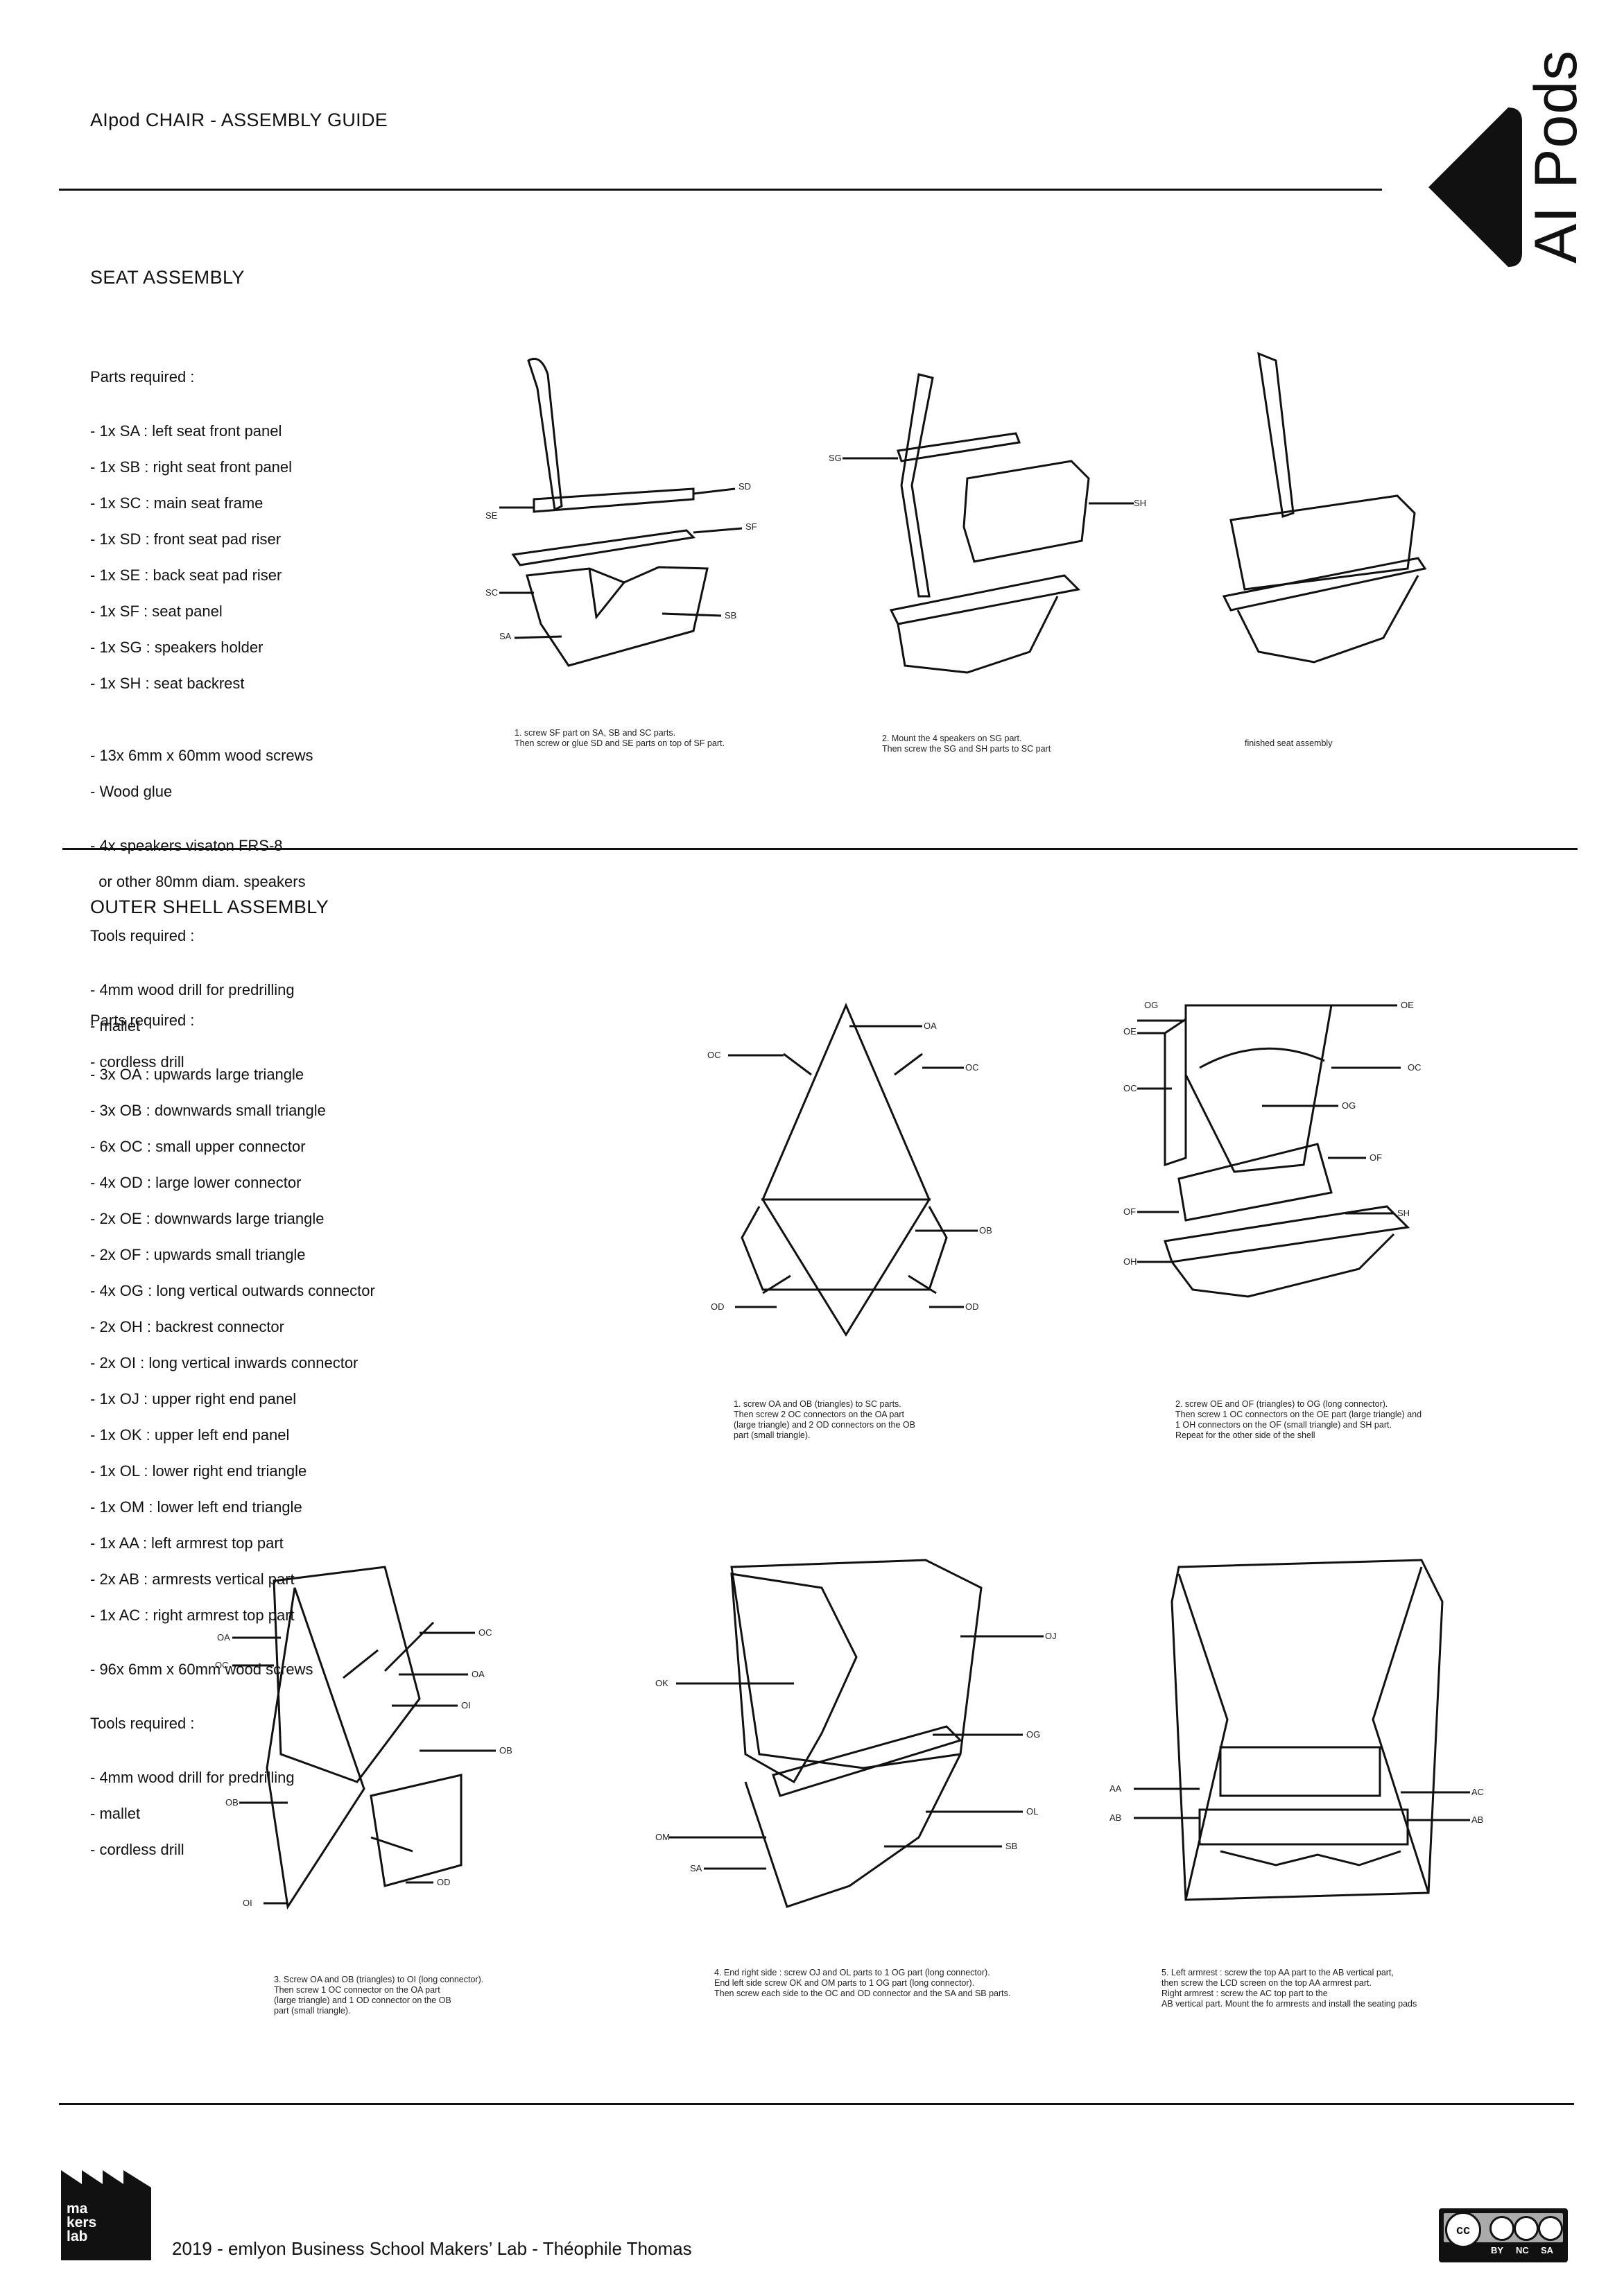 The image size is (1624, 2295). What do you see at coordinates (186, 539) in the screenshot?
I see `seat-part-item: - 1x SD : front seat pad riser` at bounding box center [186, 539].